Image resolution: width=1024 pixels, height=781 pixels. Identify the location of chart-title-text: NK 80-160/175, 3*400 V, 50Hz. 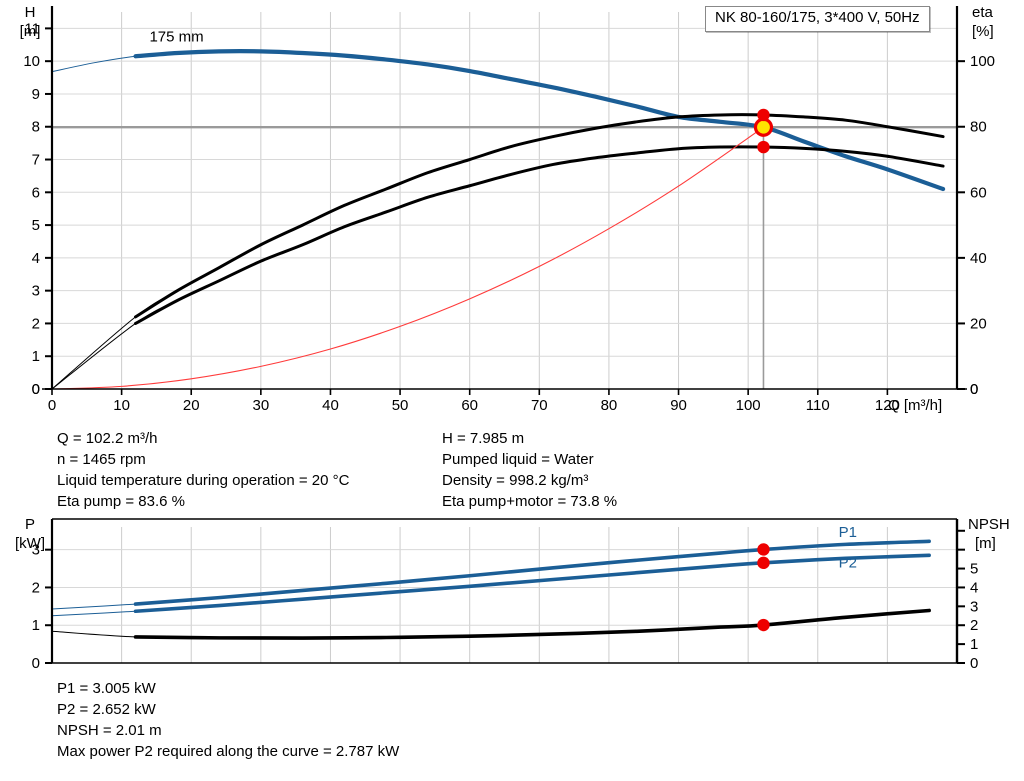
(817, 17).